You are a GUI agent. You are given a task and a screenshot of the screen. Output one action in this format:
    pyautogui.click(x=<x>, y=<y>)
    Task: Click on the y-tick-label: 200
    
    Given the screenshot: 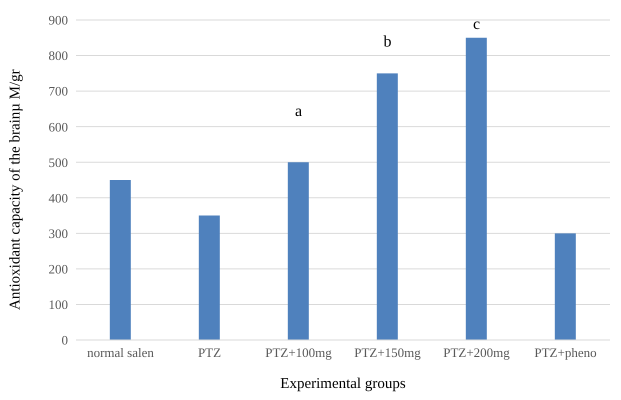 What is the action you would take?
    pyautogui.click(x=58, y=269)
    